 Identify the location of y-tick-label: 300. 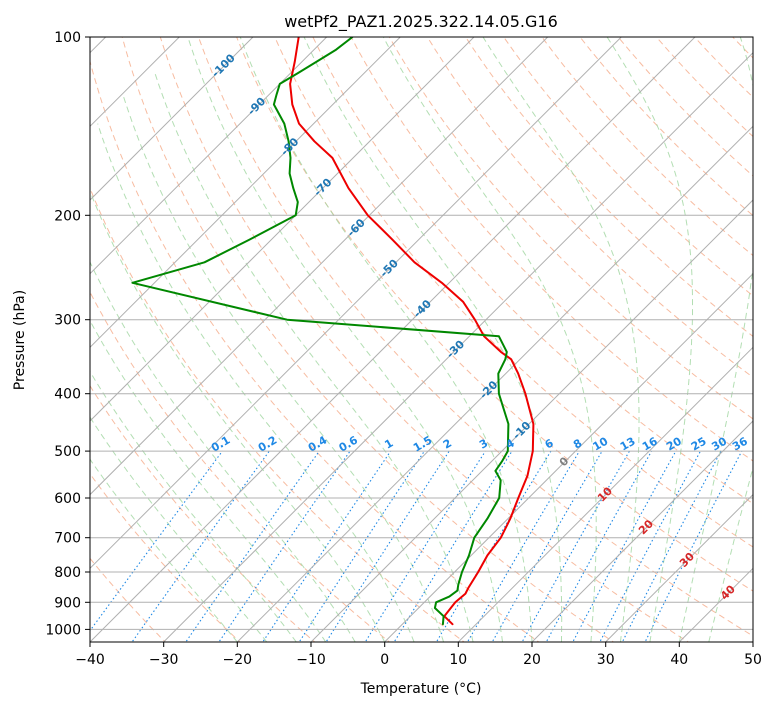
(67, 321).